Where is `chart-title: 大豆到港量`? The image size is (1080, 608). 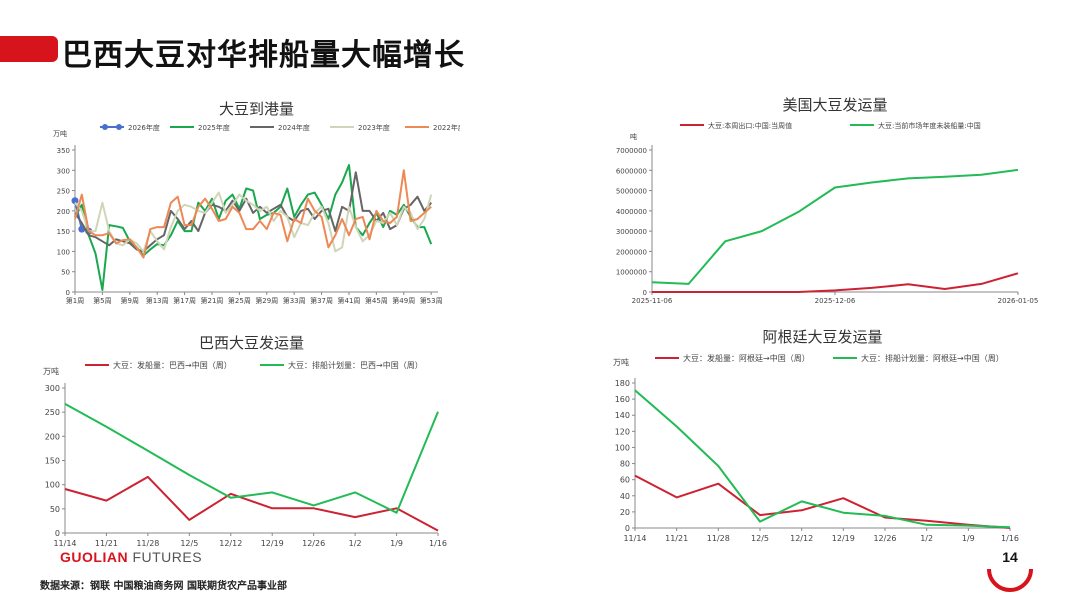
chart-title: 大豆到港量 is located at coordinates (256, 109).